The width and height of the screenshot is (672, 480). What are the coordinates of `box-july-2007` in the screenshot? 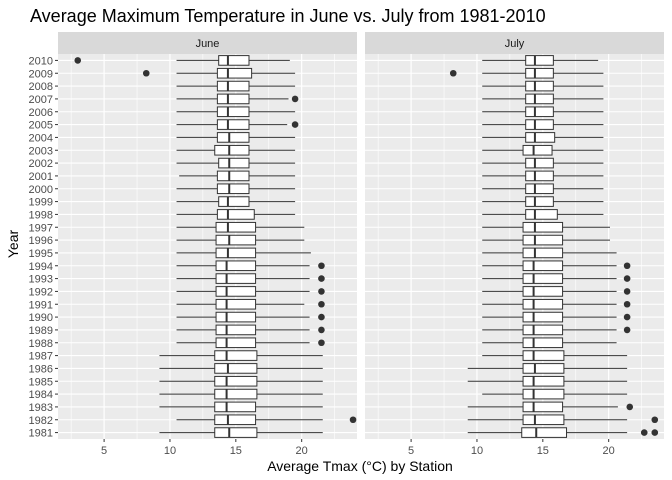 It's located at (543, 99).